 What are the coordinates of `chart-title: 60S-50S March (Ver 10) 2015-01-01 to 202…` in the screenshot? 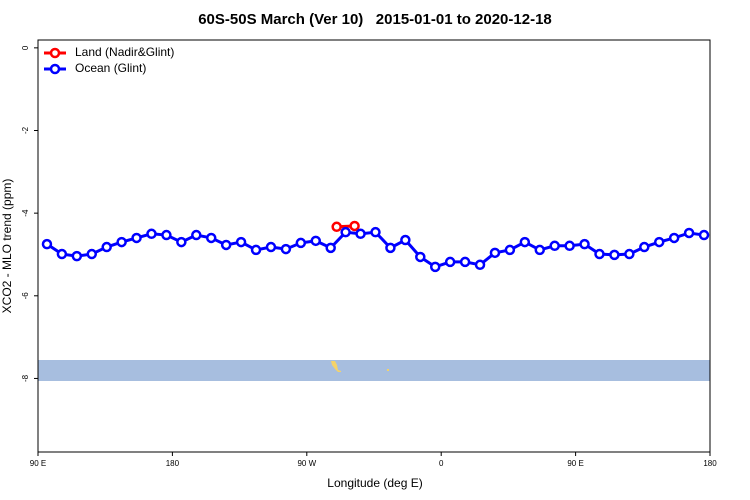 It's located at (375, 19).